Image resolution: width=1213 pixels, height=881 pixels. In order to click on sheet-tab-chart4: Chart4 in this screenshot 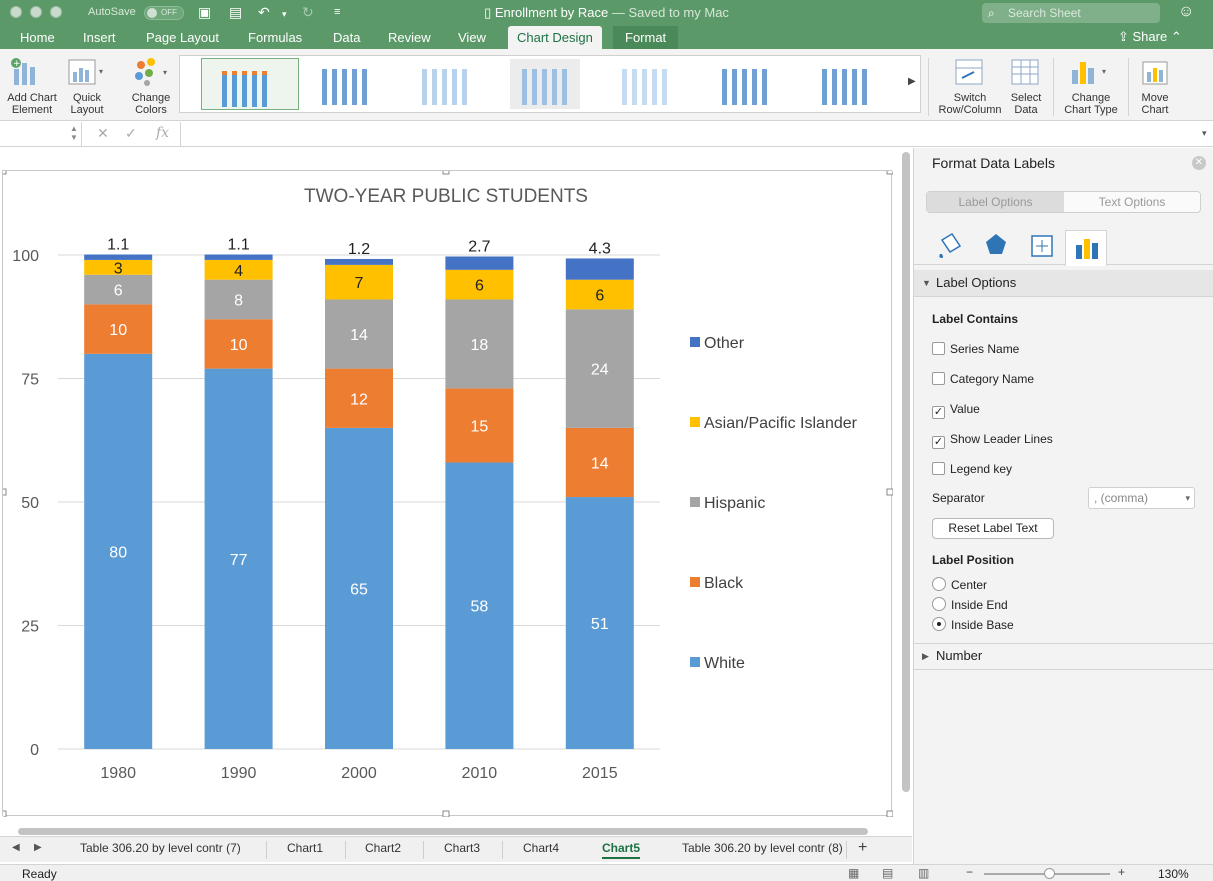, I will do `click(541, 848)`.